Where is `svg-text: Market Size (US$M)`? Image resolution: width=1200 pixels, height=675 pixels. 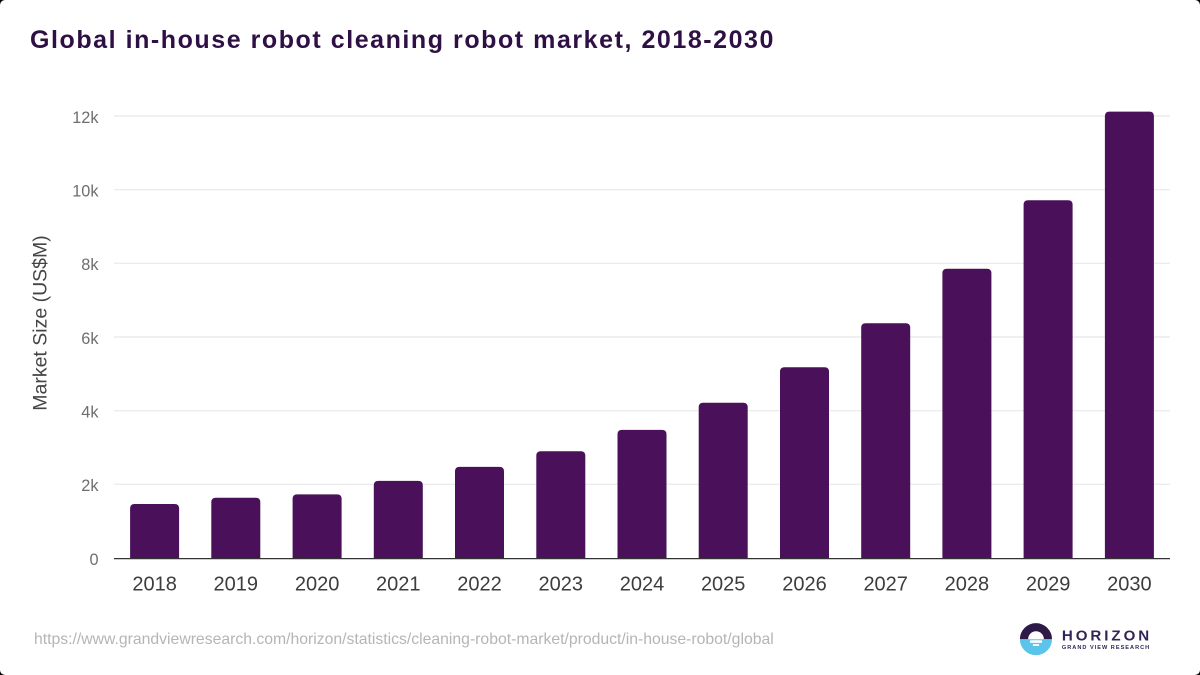 svg-text: Market Size (US$M) is located at coordinates (41, 323).